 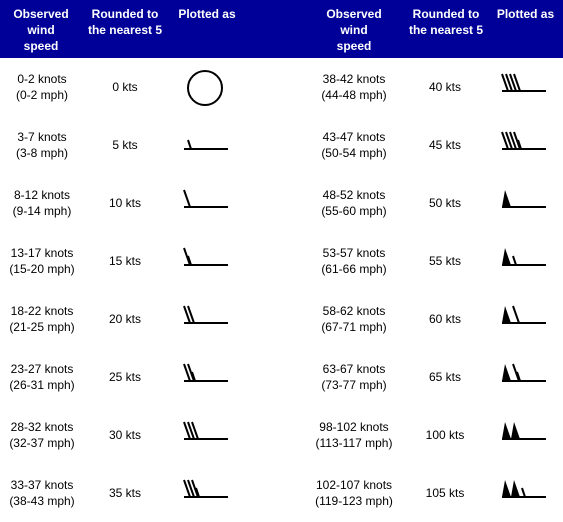 I want to click on rounded-speed-cell: 35 kts, so click(x=124, y=493).